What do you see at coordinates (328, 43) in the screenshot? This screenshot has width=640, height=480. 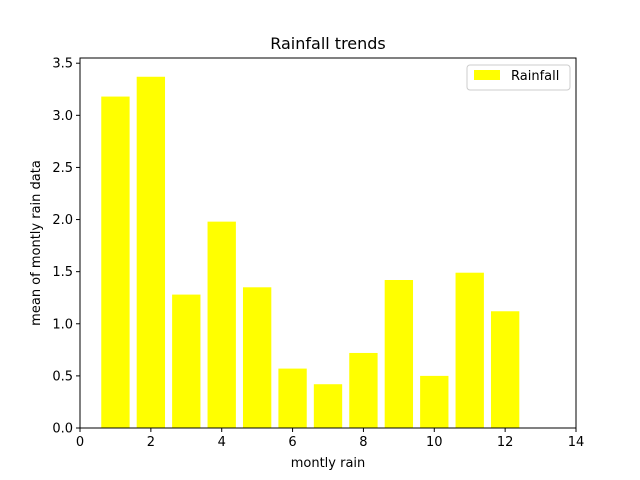 I see `chart-title: Rainfall trends` at bounding box center [328, 43].